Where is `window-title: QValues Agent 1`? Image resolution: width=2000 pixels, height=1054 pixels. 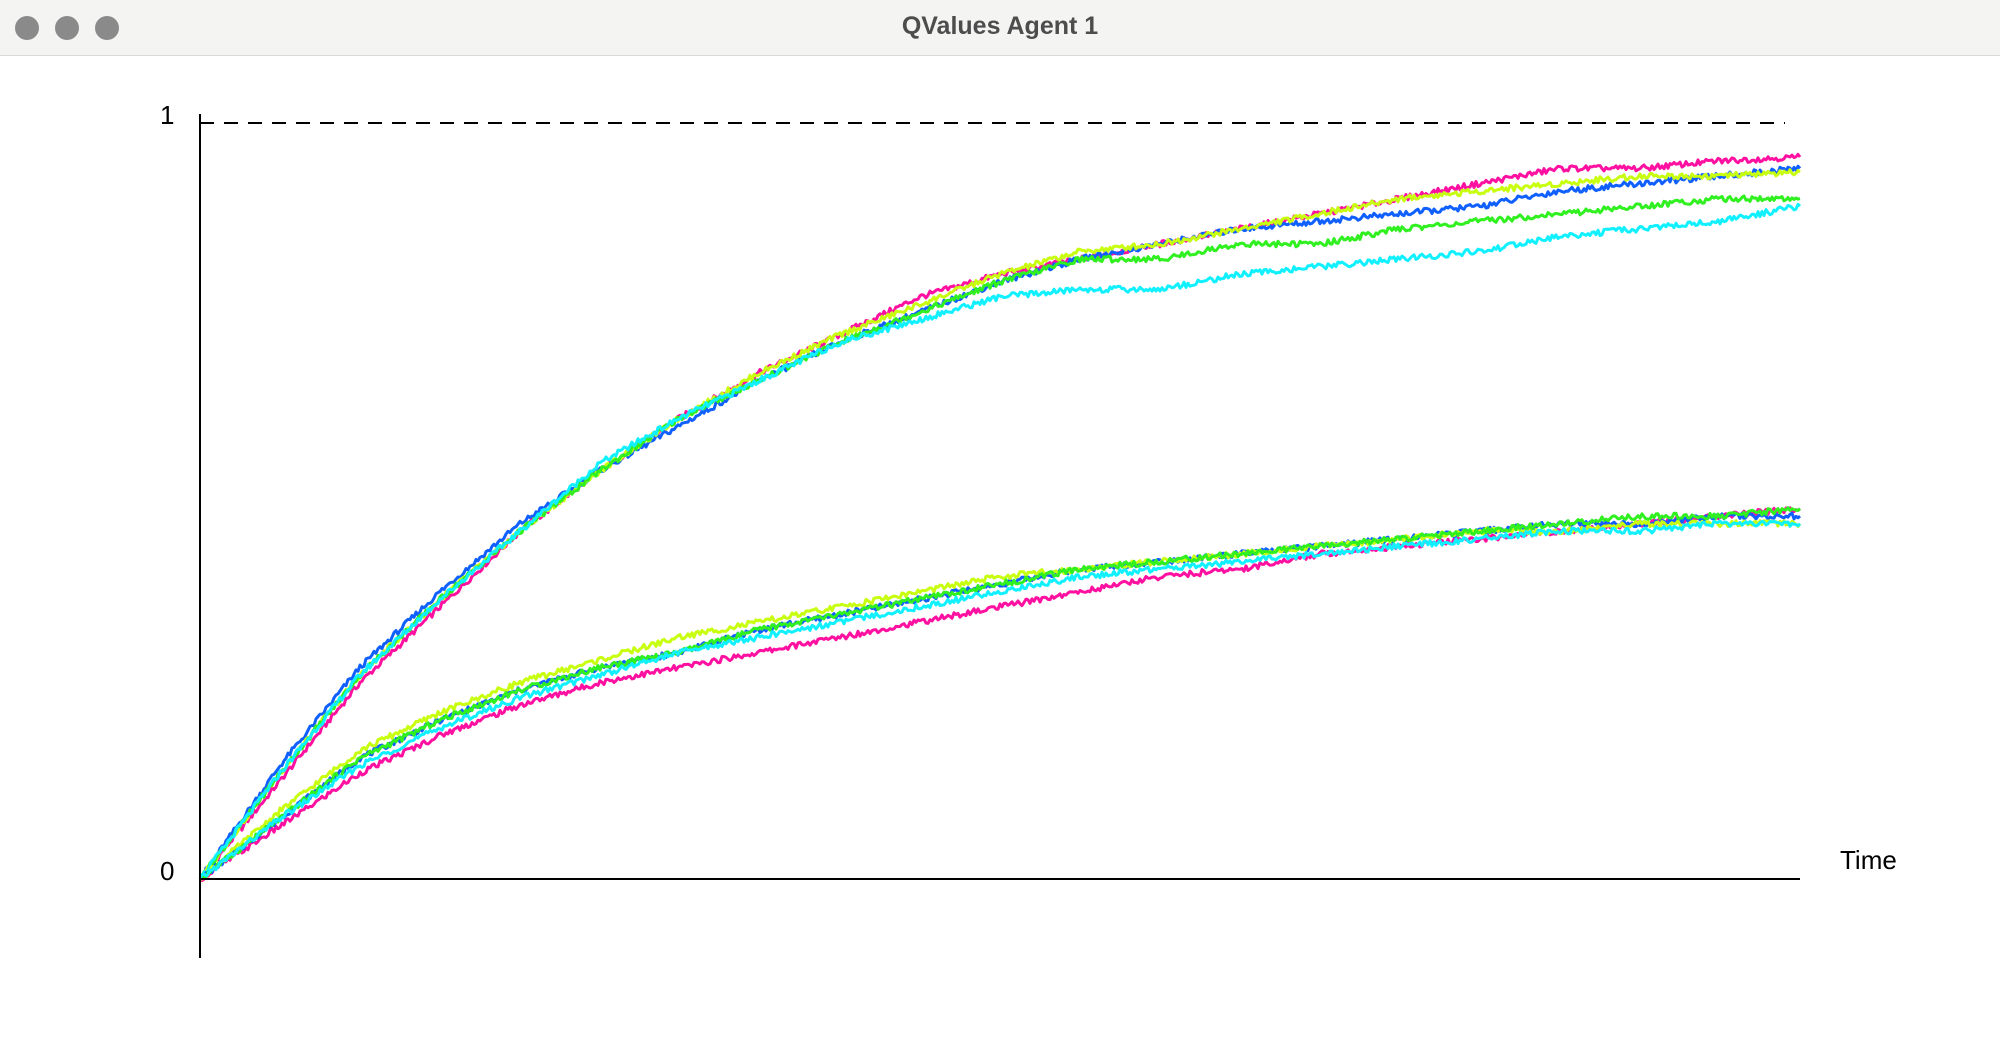 window-title: QValues Agent 1 is located at coordinates (1000, 26).